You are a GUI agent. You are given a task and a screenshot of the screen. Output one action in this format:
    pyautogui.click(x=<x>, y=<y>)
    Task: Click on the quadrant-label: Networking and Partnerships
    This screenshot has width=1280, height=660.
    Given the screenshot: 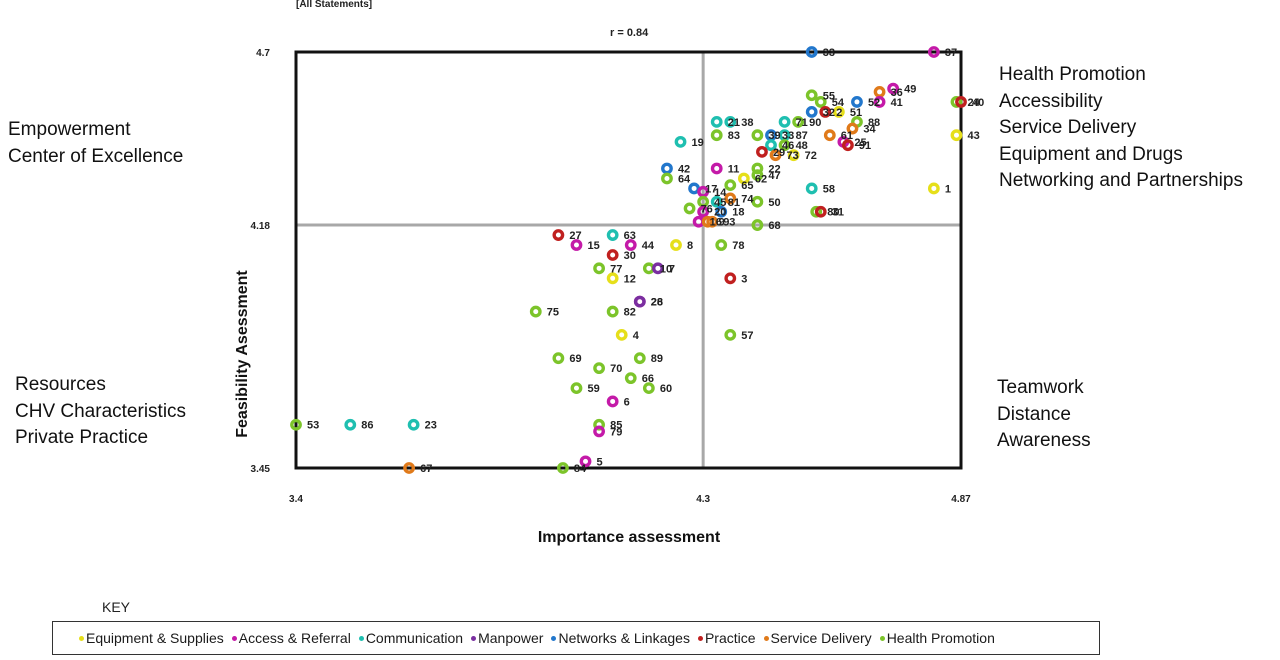 What is the action you would take?
    pyautogui.click(x=1121, y=180)
    